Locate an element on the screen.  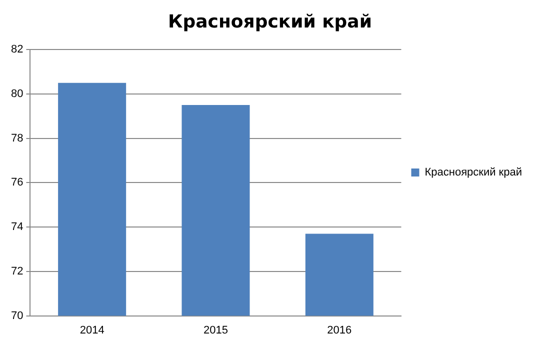
x-tick-label: 2016 is located at coordinates (339, 330).